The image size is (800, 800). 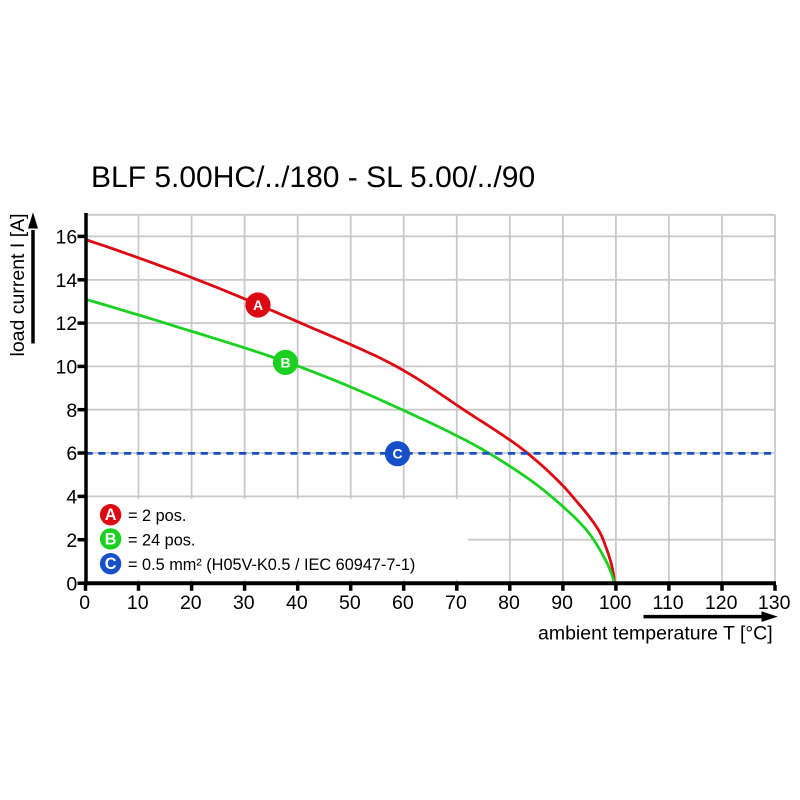 What do you see at coordinates (18, 284) in the screenshot?
I see `svg-text: load current I [A]` at bounding box center [18, 284].